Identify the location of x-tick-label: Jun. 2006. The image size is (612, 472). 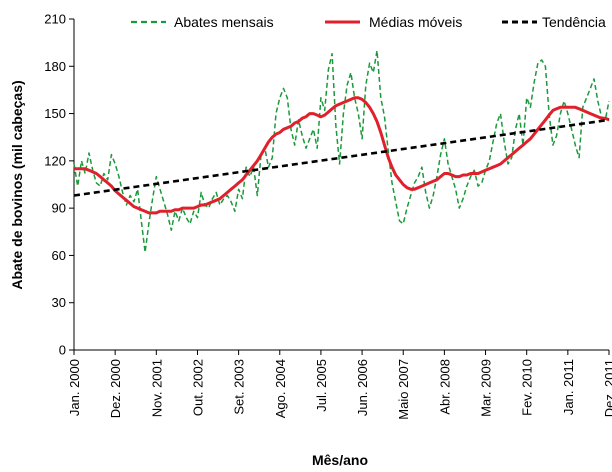
(362, 387).